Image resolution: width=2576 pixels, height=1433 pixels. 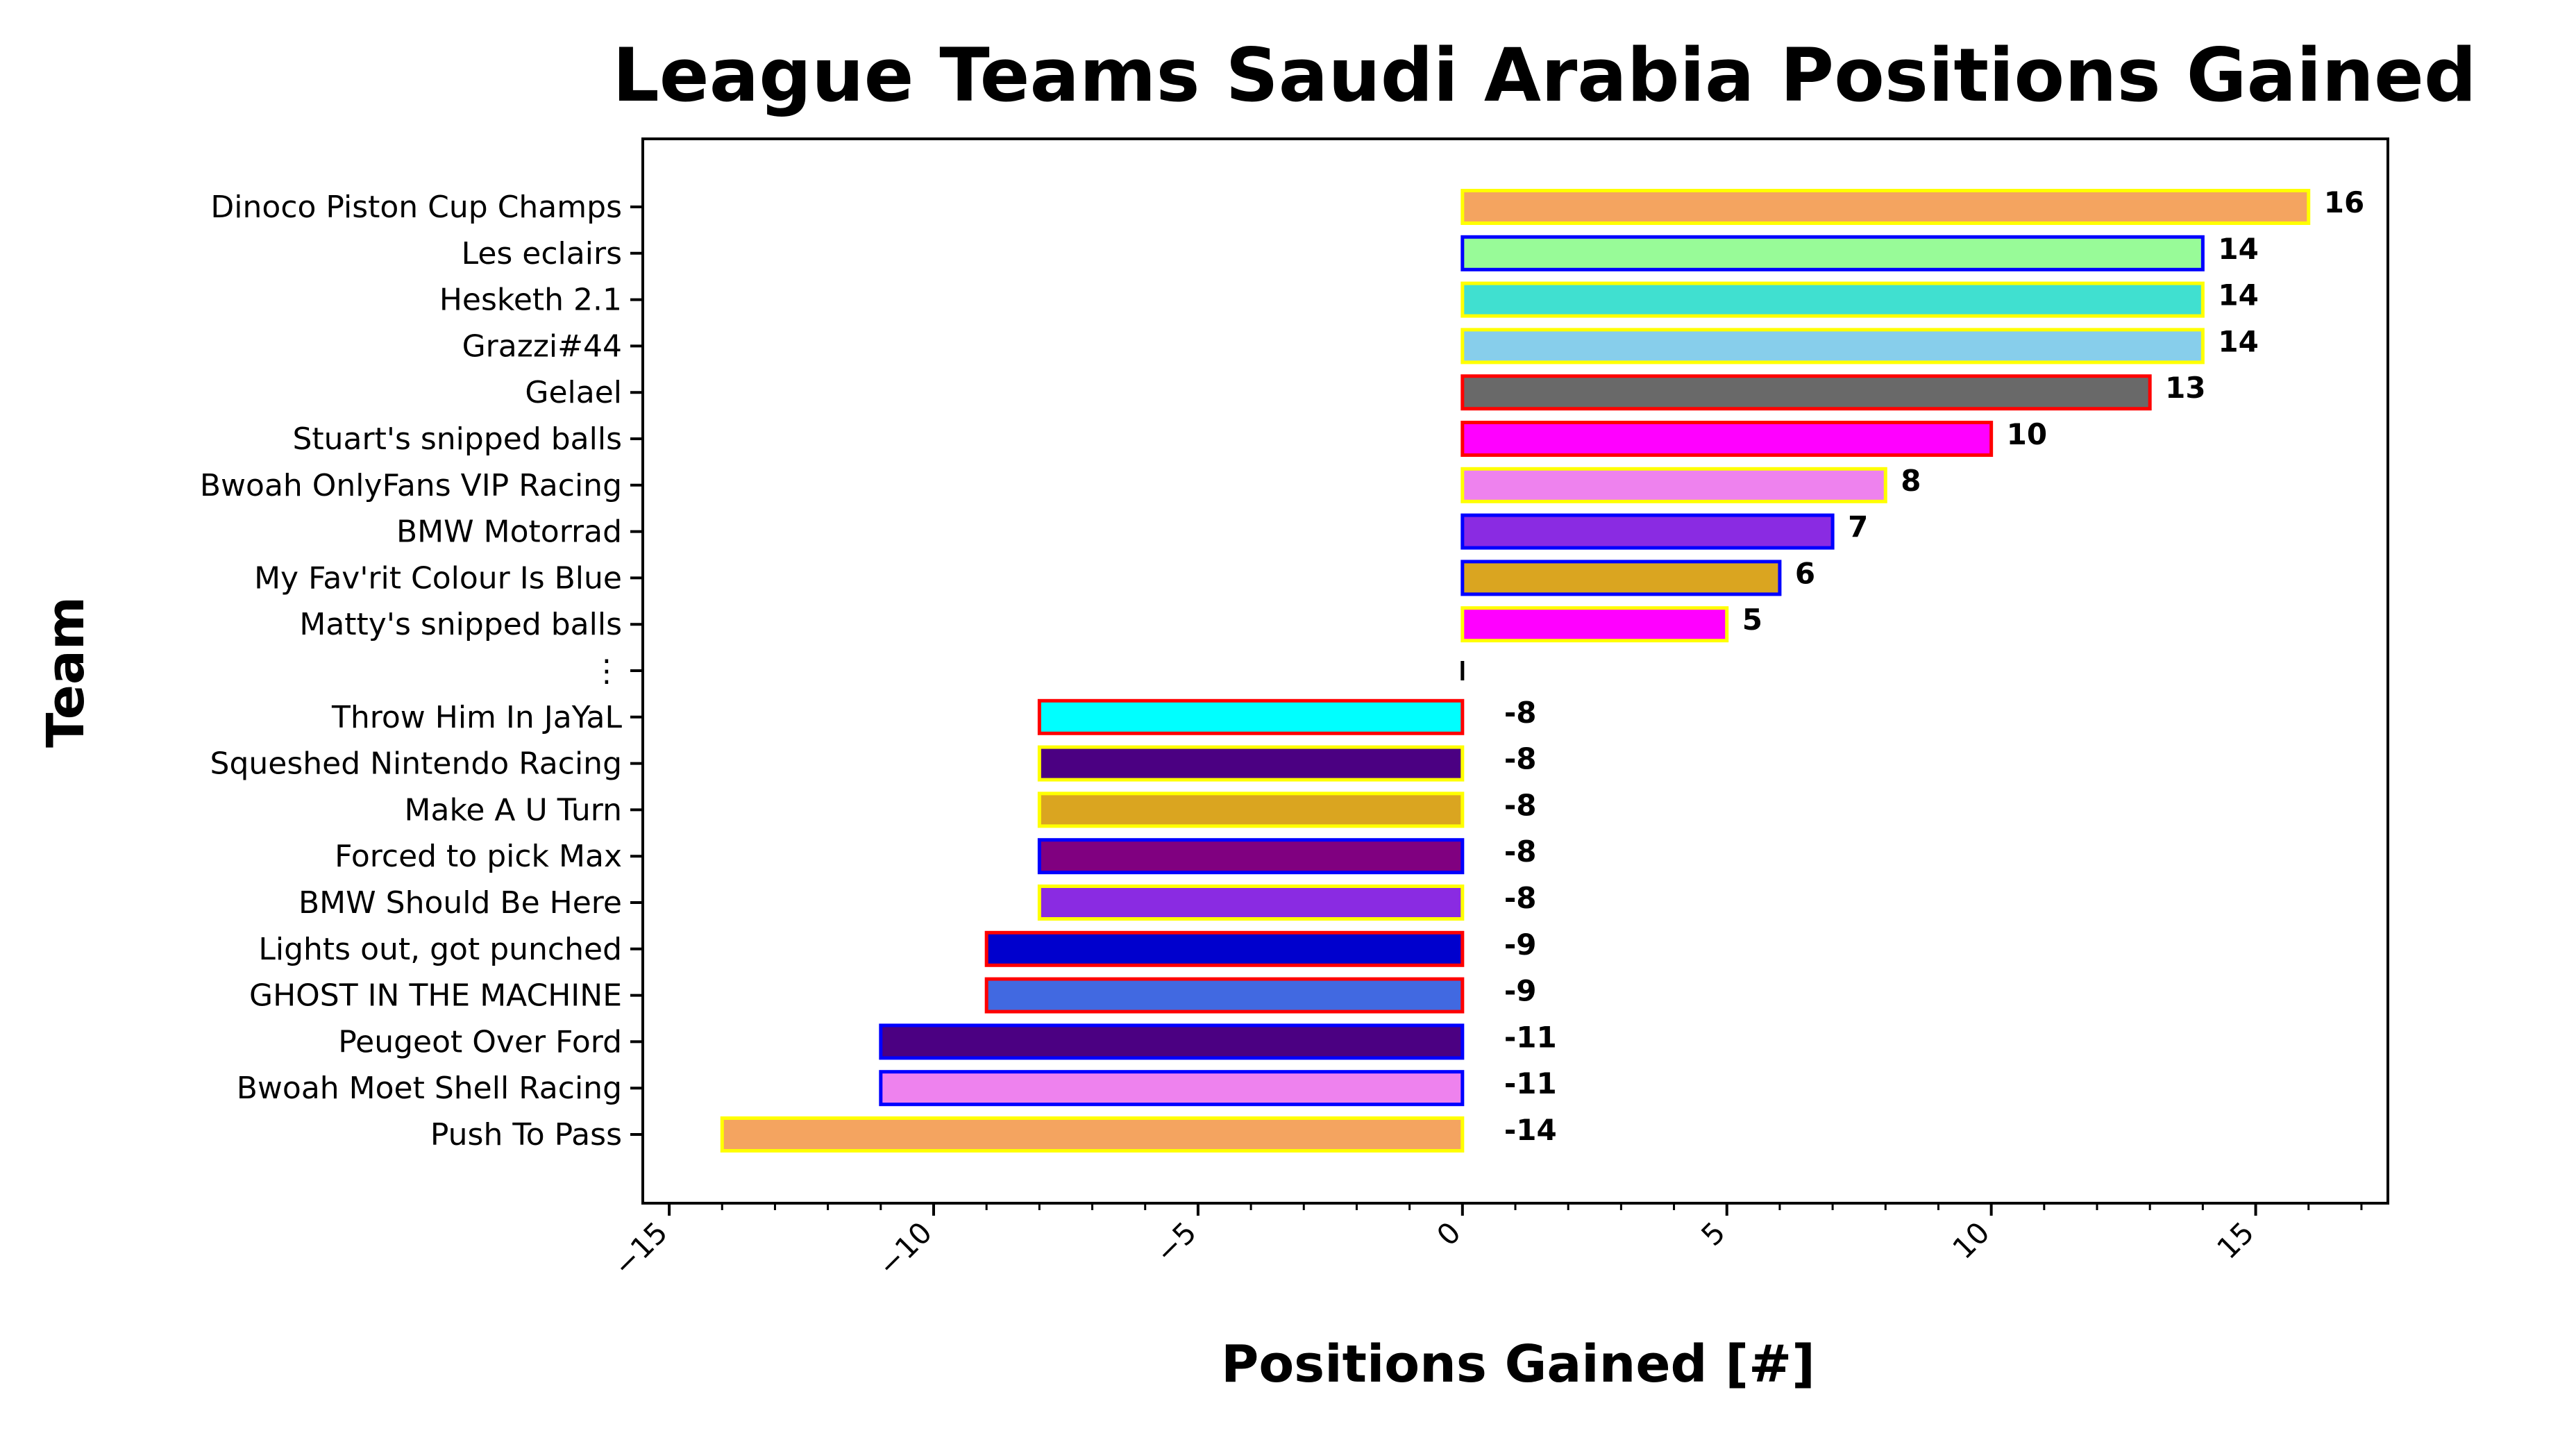 I want to click on y-tick-label: Peugeot Over Ford, so click(x=480, y=1041).